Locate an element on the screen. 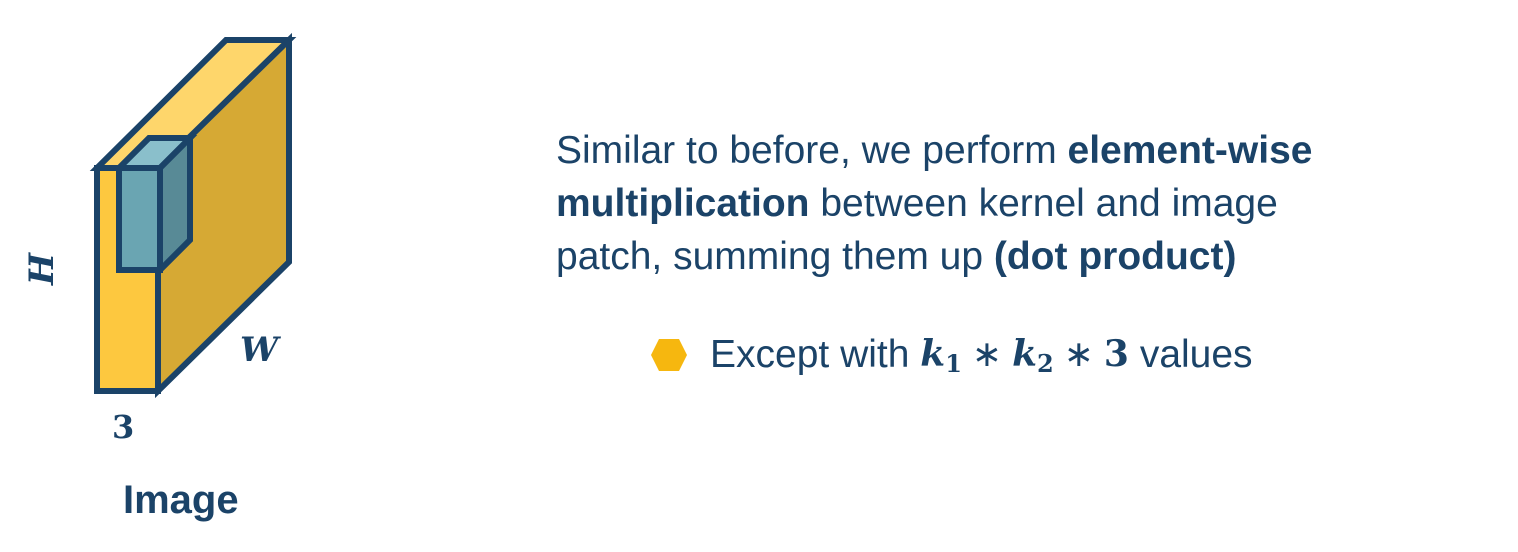 This screenshot has width=1518, height=552. line1-prefix: Similar to before, we perform is located at coordinates (812, 150).